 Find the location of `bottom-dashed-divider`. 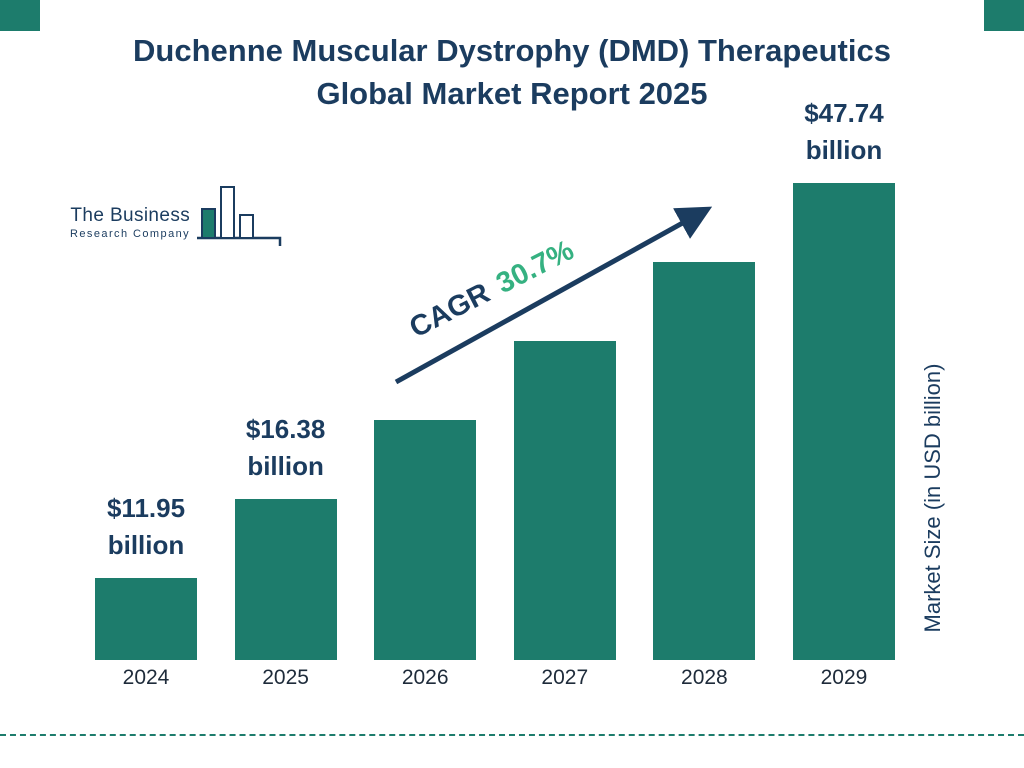

bottom-dashed-divider is located at coordinates (512, 735).